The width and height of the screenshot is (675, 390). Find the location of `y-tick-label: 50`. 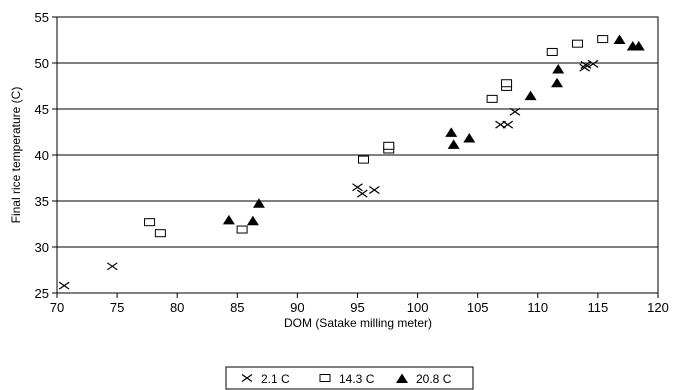

y-tick-label: 50 is located at coordinates (42, 63).